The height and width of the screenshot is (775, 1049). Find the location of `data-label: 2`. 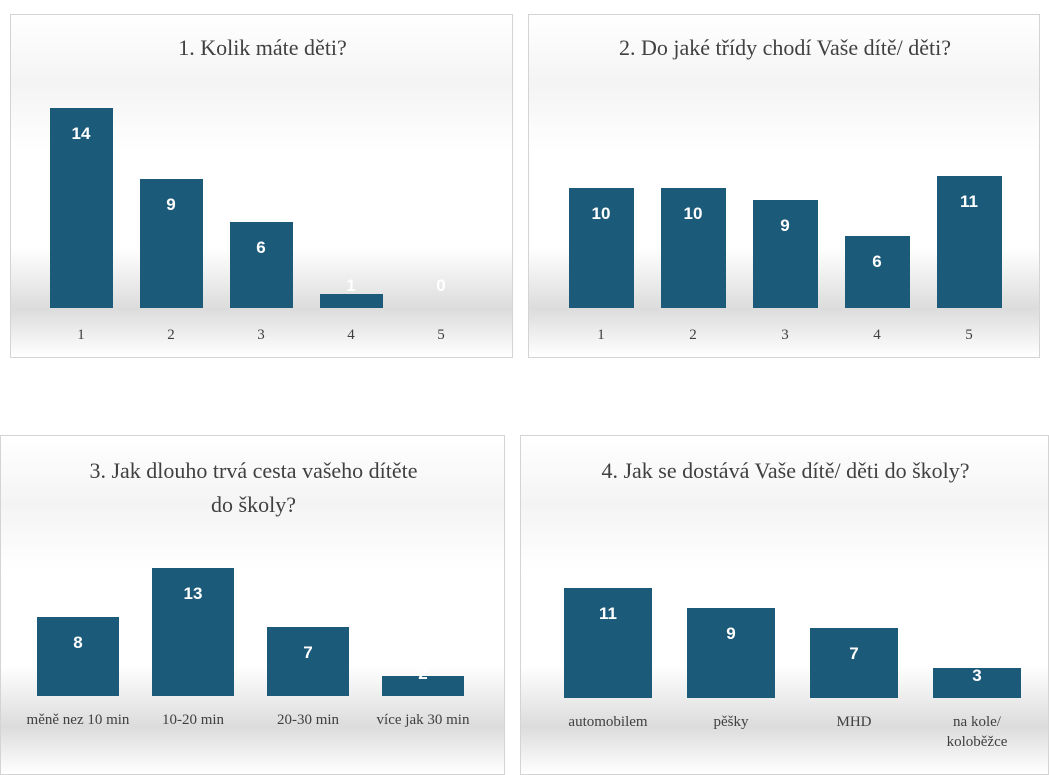

data-label: 2 is located at coordinates (423, 673).